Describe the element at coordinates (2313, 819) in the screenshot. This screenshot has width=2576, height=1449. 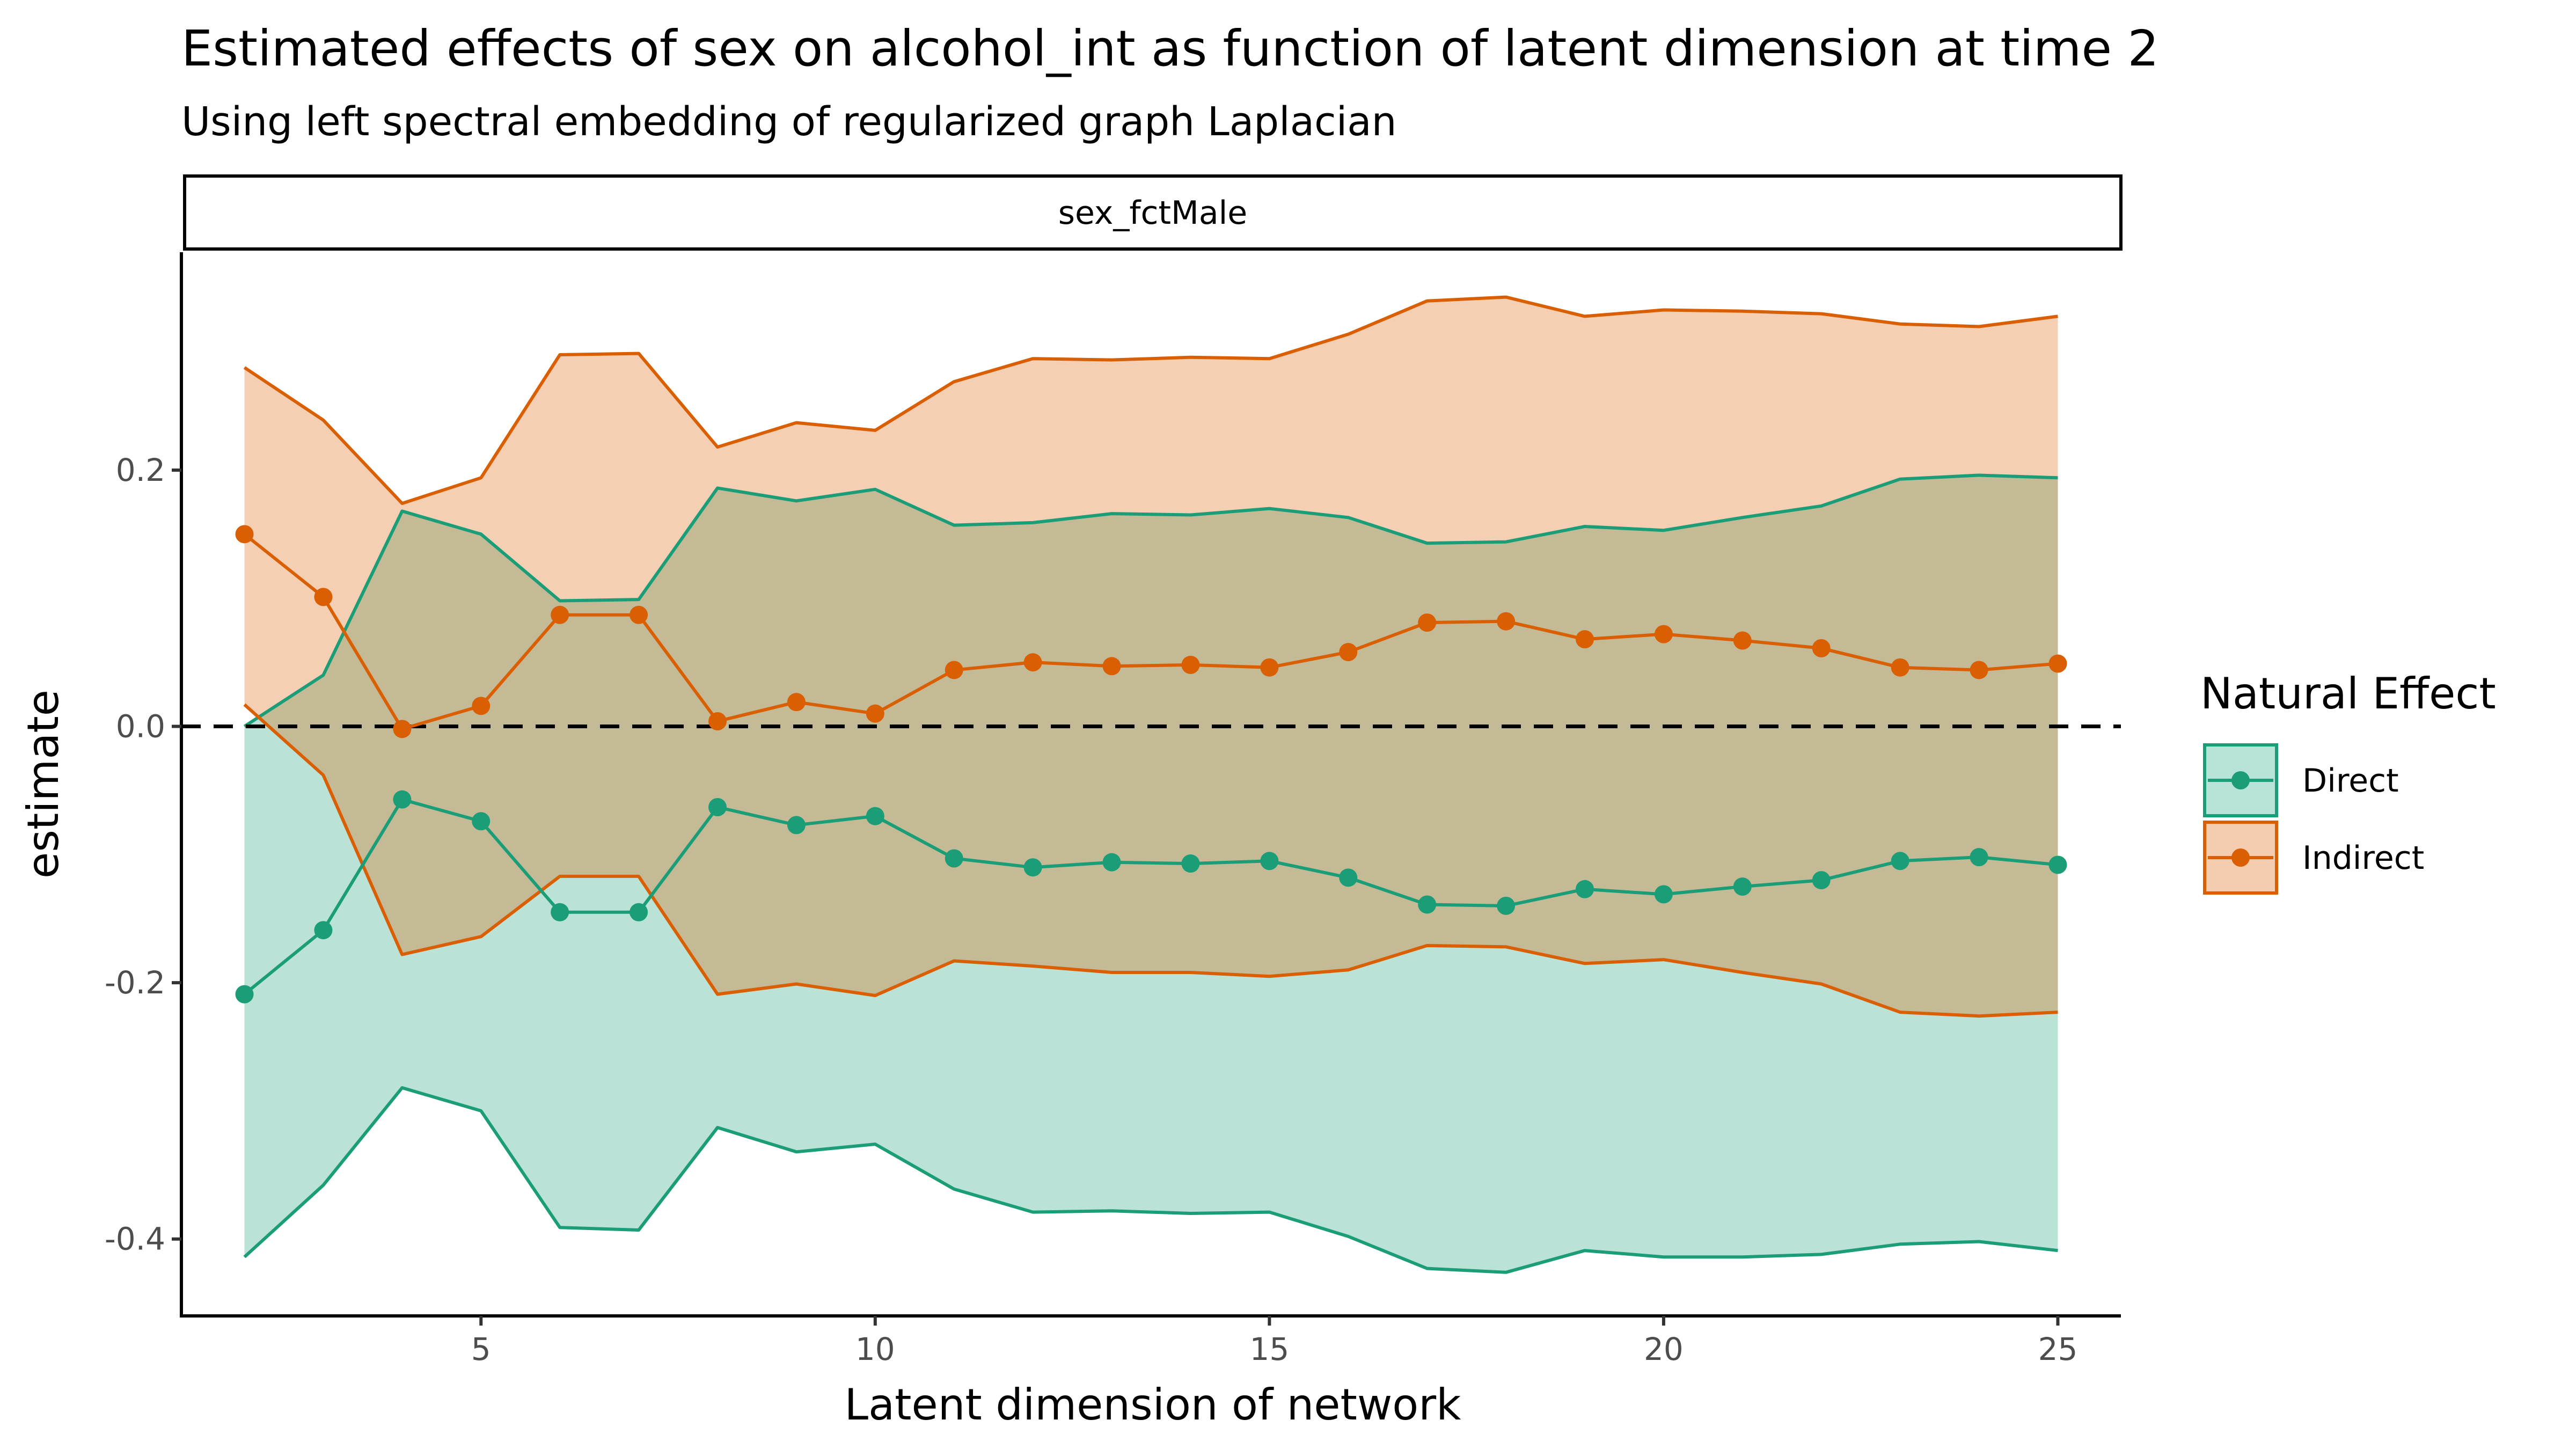
I see `legend-items: Direct Indirect` at that location.